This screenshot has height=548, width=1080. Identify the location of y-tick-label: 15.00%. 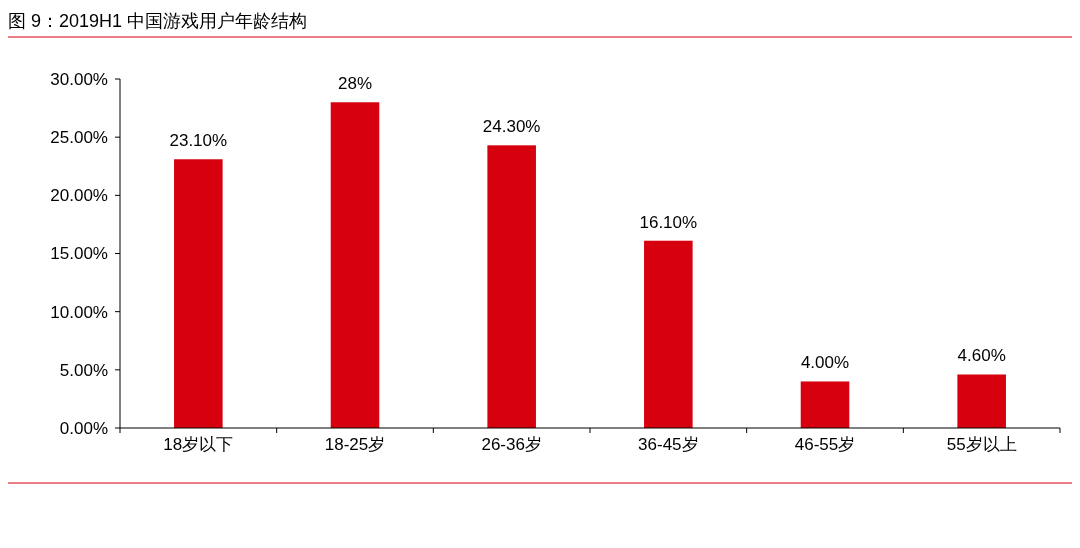
(79, 254).